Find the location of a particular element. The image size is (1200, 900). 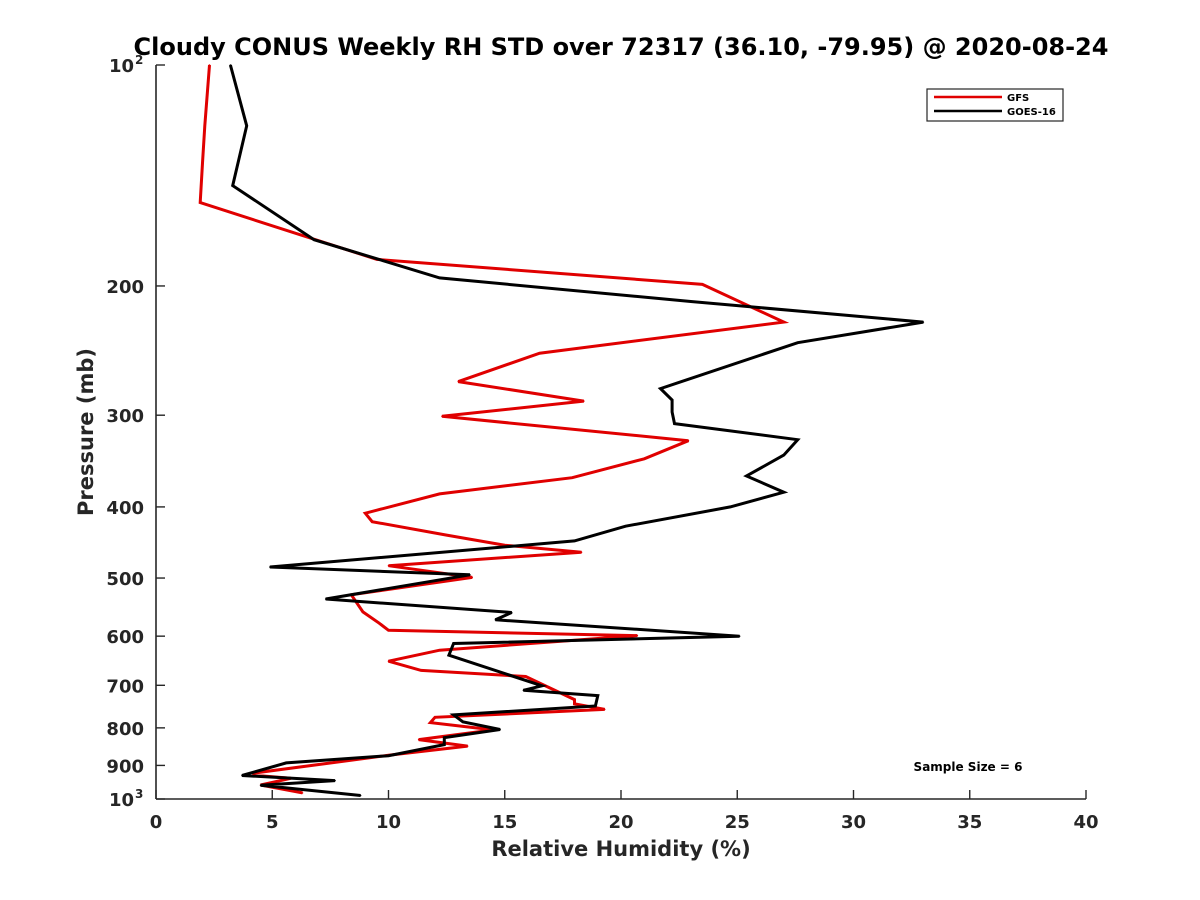

y-tick-exponent: 2 is located at coordinates (139, 60).